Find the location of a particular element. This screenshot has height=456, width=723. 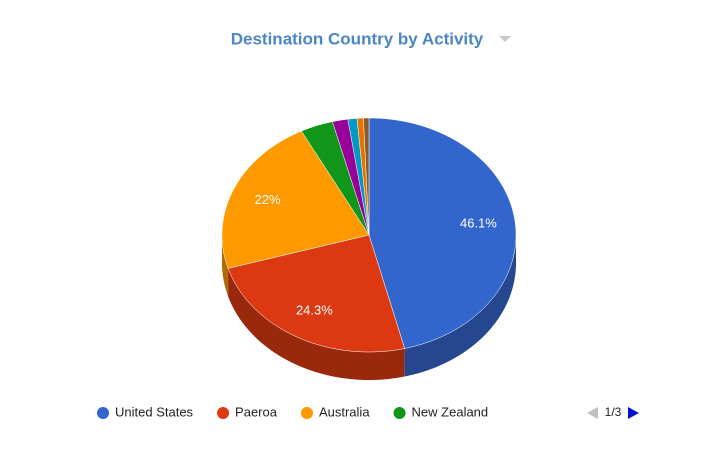

legend-label: New Zealand is located at coordinates (450, 411).